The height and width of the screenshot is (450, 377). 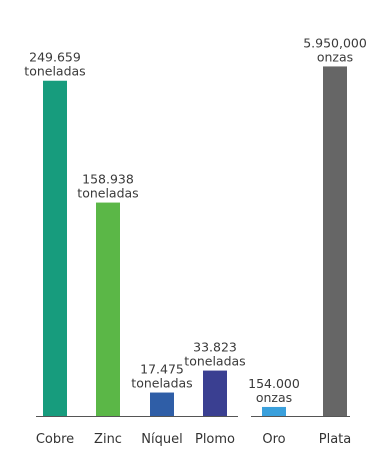 I want to click on unit-label-plomo: toneladas, so click(x=214, y=361).